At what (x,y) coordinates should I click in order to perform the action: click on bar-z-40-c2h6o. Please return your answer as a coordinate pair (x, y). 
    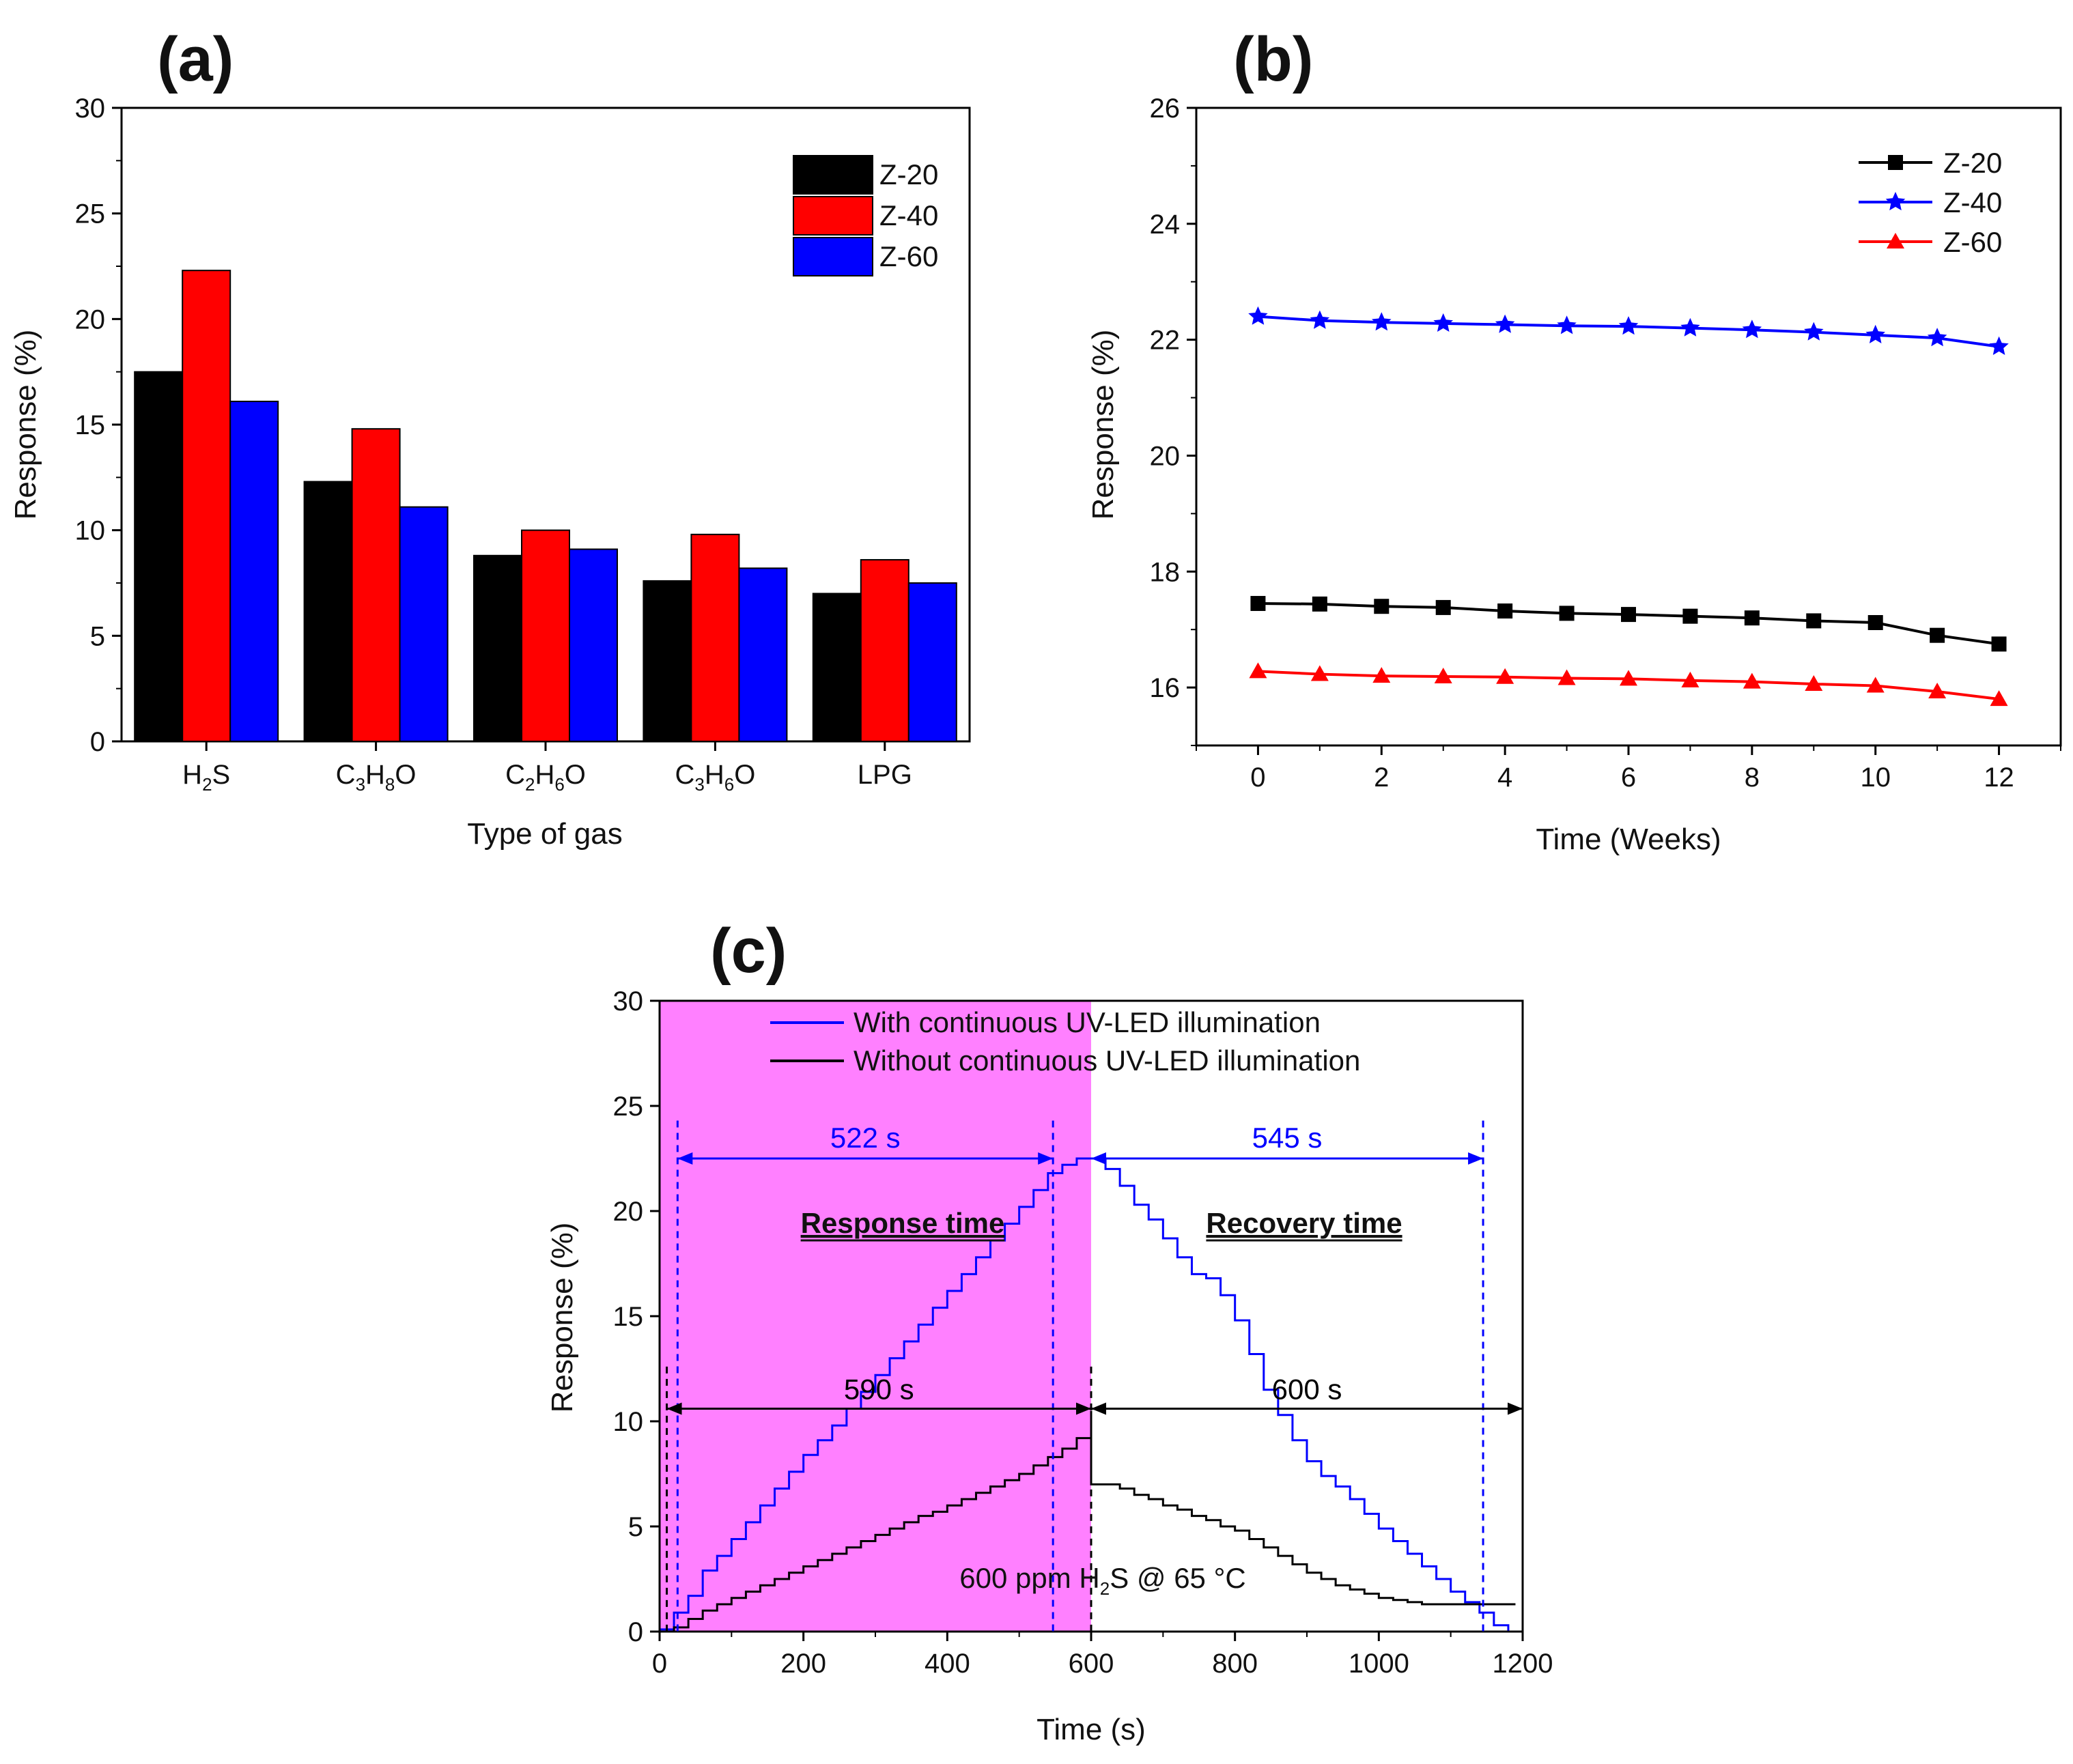
    Looking at the image, I should click on (546, 636).